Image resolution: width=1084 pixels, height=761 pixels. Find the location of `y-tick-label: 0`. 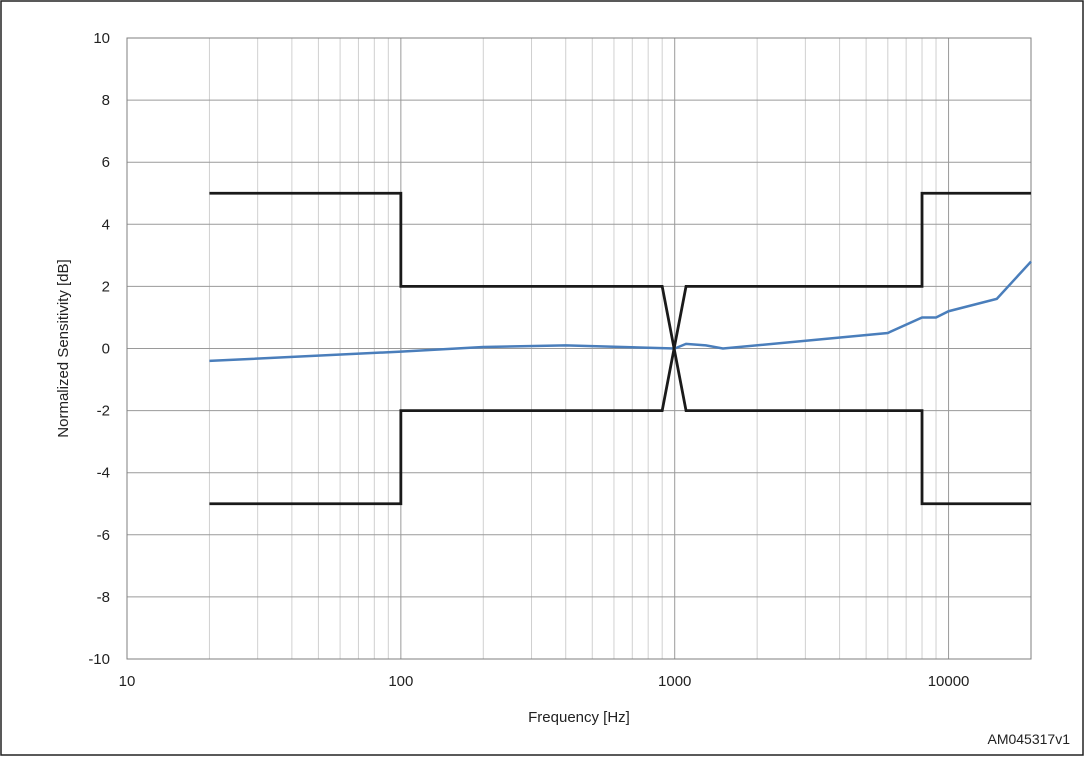

y-tick-label: 0 is located at coordinates (106, 349).